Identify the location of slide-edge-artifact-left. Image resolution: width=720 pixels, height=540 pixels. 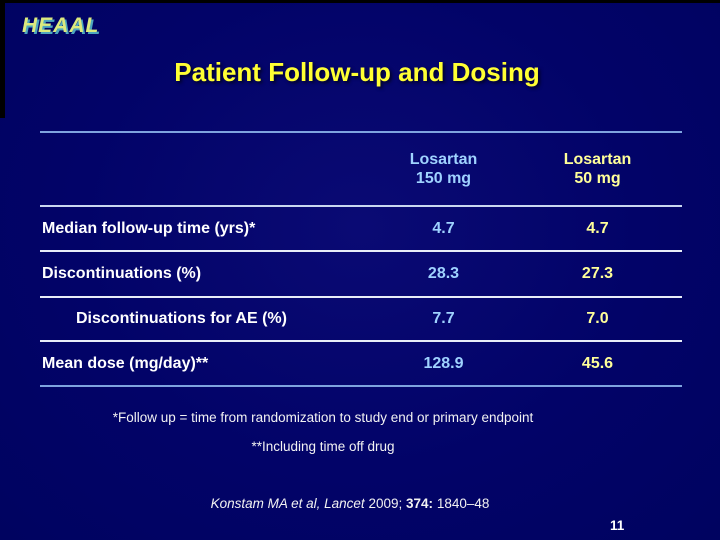
(2, 59).